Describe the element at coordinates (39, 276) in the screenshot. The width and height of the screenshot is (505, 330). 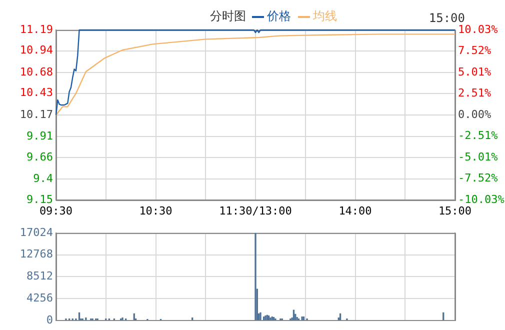
I see `y-tick-label: 8512` at that location.